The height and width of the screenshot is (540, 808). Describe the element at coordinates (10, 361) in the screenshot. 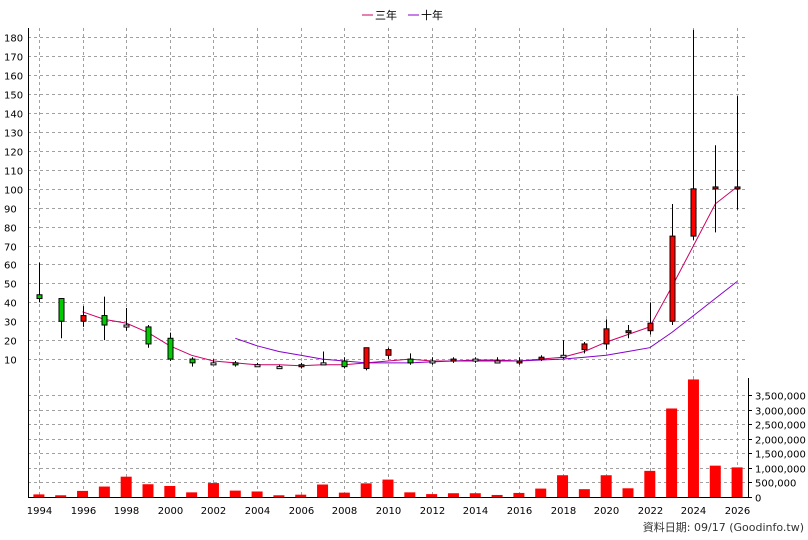

I see `price-tick-label: 10` at that location.